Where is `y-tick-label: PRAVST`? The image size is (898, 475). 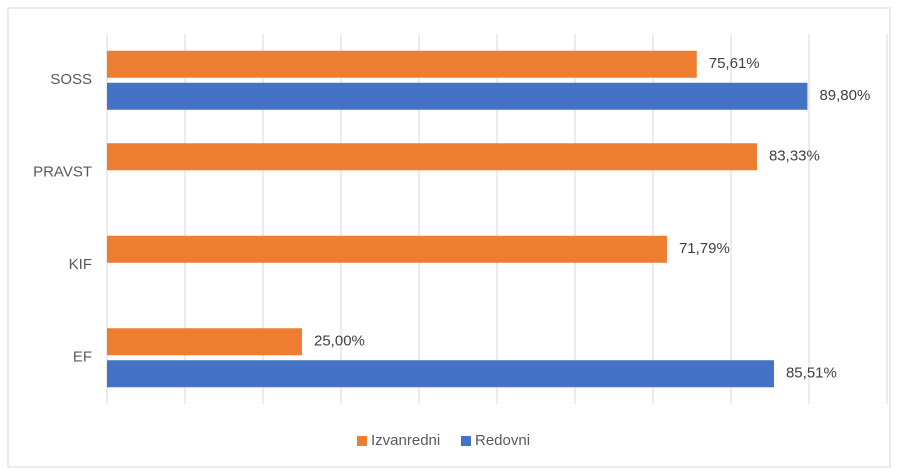
y-tick-label: PRAVST is located at coordinates (62, 172).